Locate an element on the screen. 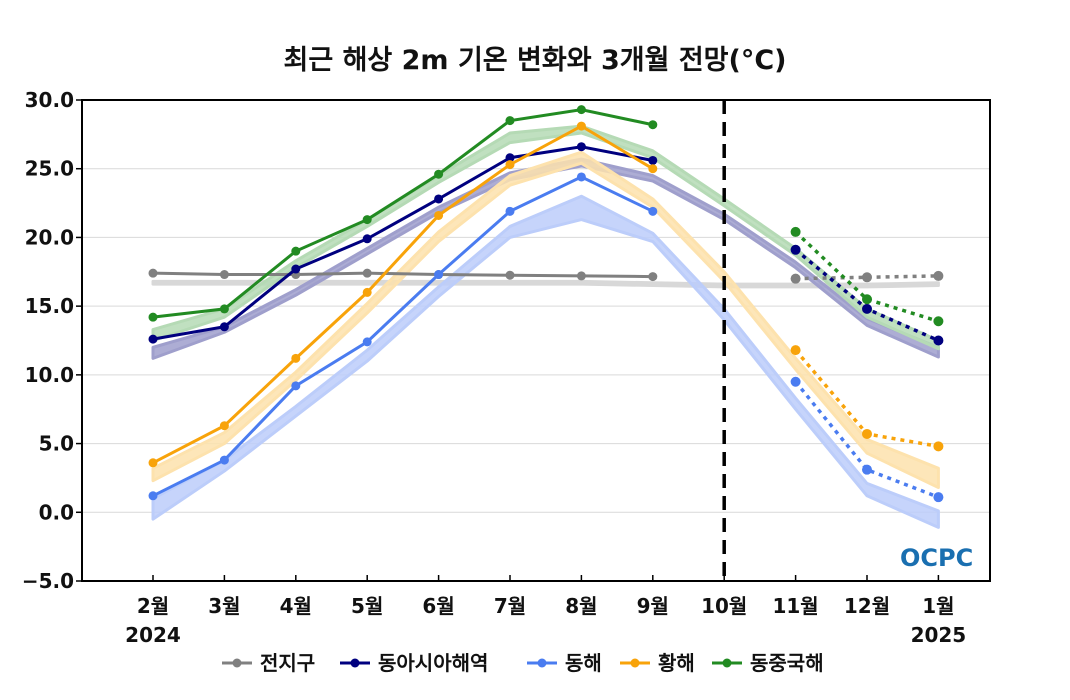 This screenshot has height=700, width=1070. x-tick-label: 1월 is located at coordinates (938, 606).